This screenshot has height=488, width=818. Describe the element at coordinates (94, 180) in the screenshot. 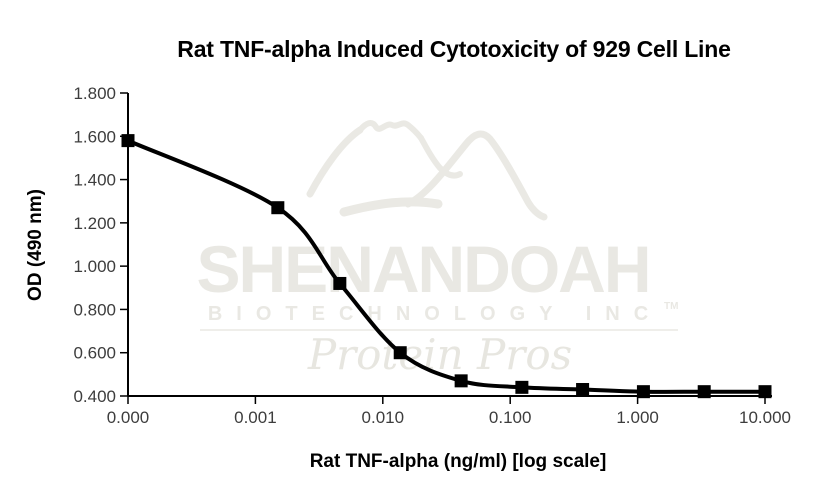

I see `y-tick-label: 1.400` at that location.